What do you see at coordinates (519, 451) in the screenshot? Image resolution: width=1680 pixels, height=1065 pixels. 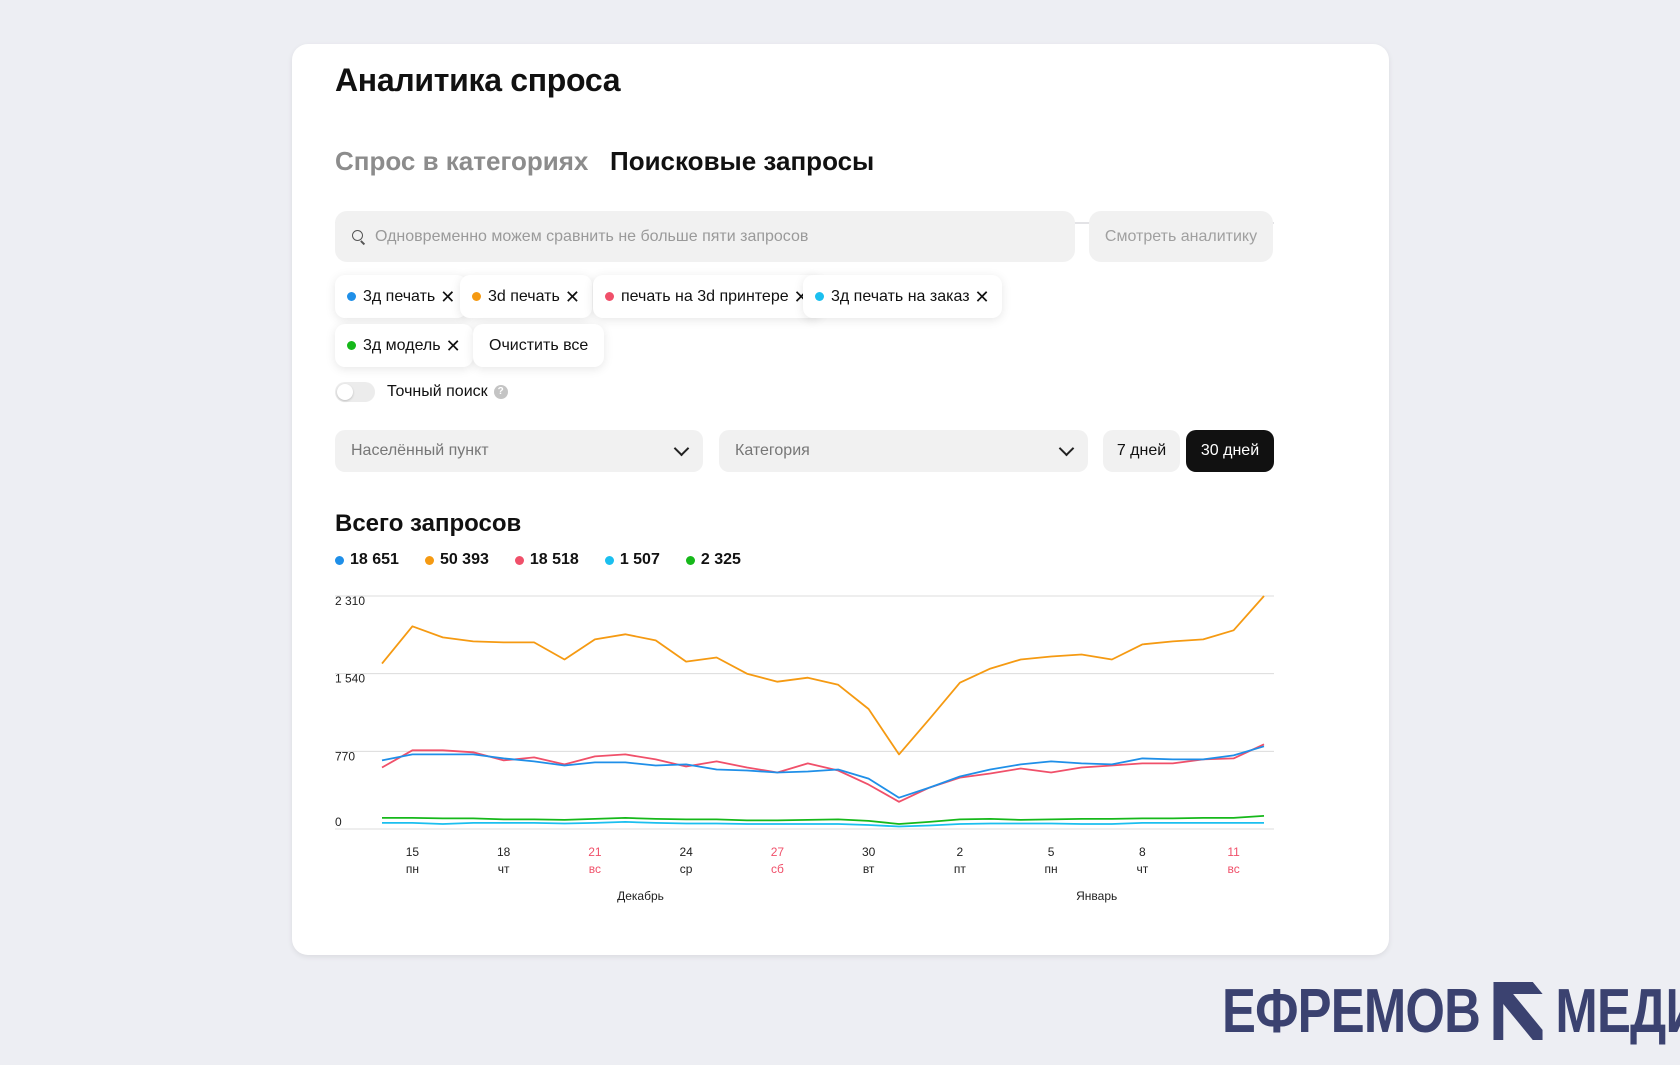 I see `city-select: Населённый пункт` at bounding box center [519, 451].